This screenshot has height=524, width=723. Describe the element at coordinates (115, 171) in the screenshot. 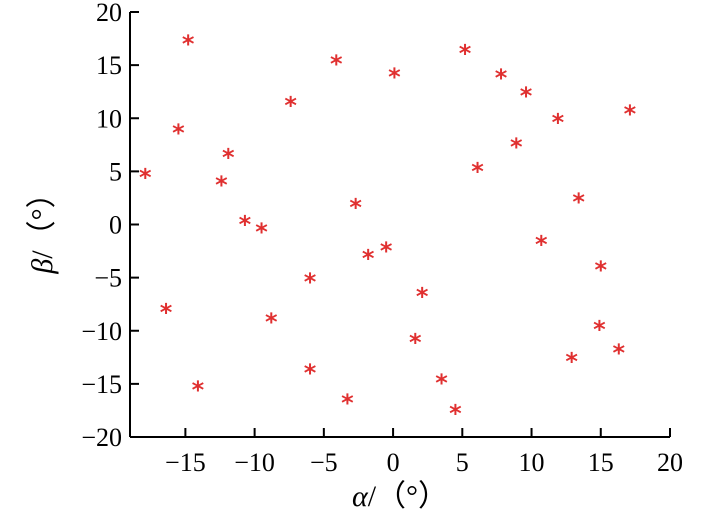

I see `y-tick-label: 5` at that location.